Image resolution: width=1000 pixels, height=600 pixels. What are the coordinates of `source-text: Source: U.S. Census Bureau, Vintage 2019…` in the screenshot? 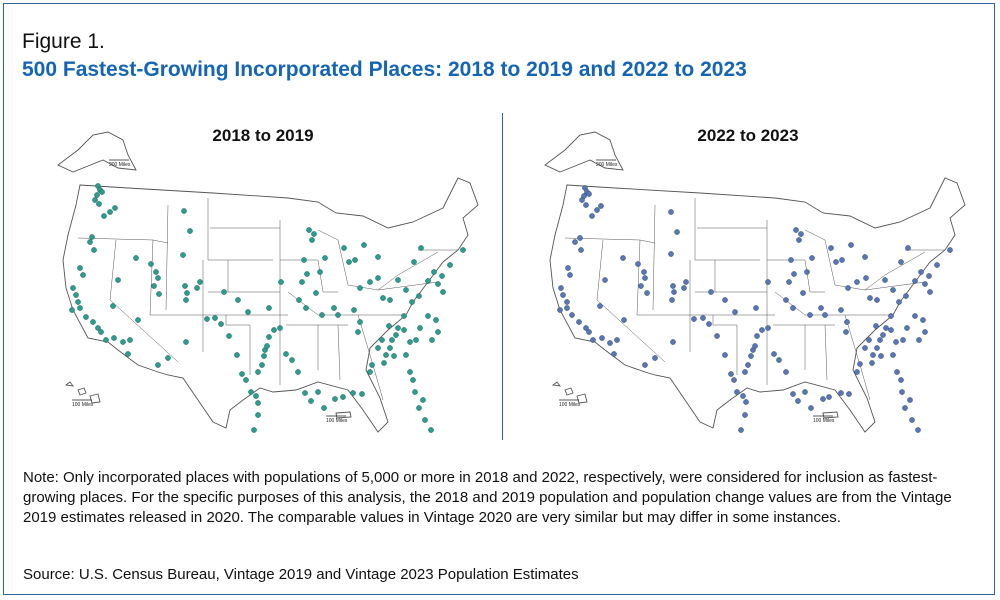 It's located at (301, 574).